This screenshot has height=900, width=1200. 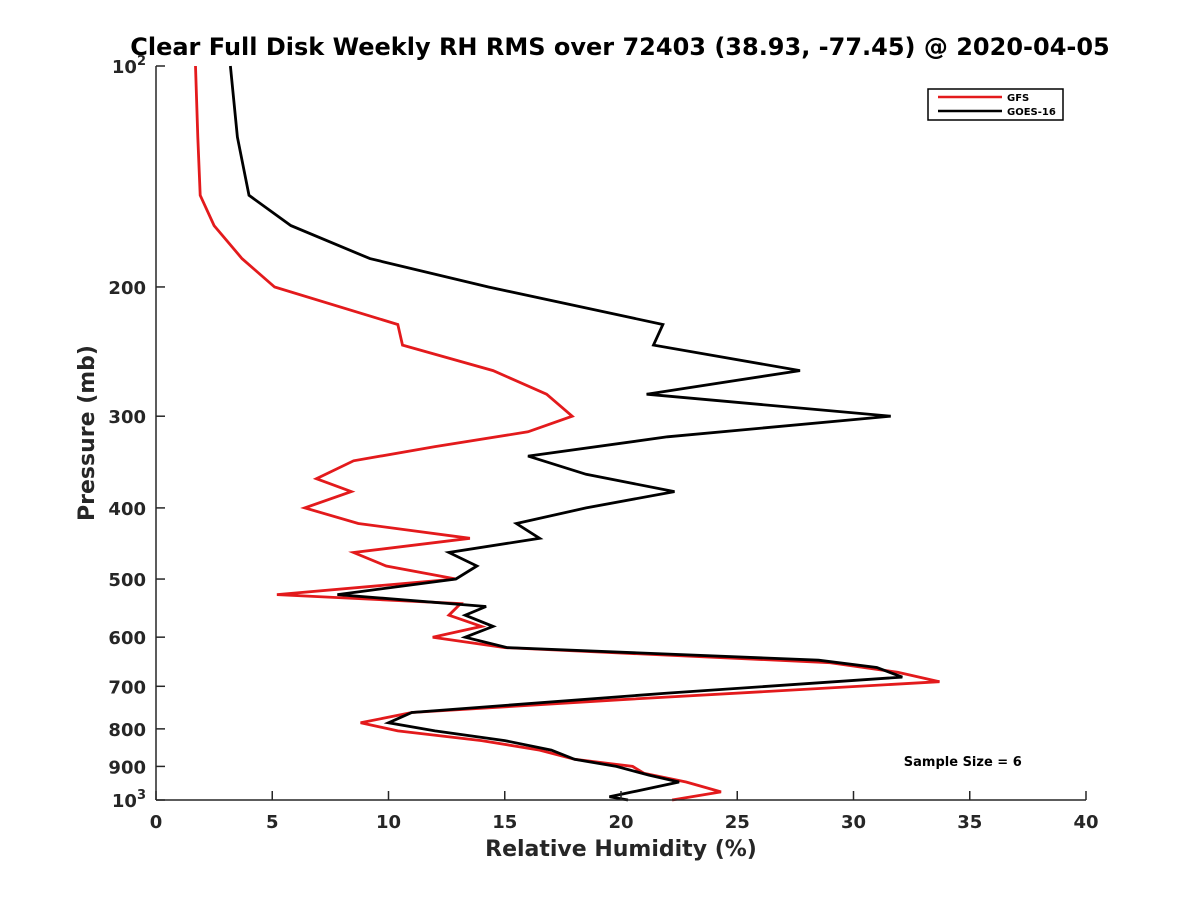 I want to click on y-tick-label: 900, so click(x=127, y=767).